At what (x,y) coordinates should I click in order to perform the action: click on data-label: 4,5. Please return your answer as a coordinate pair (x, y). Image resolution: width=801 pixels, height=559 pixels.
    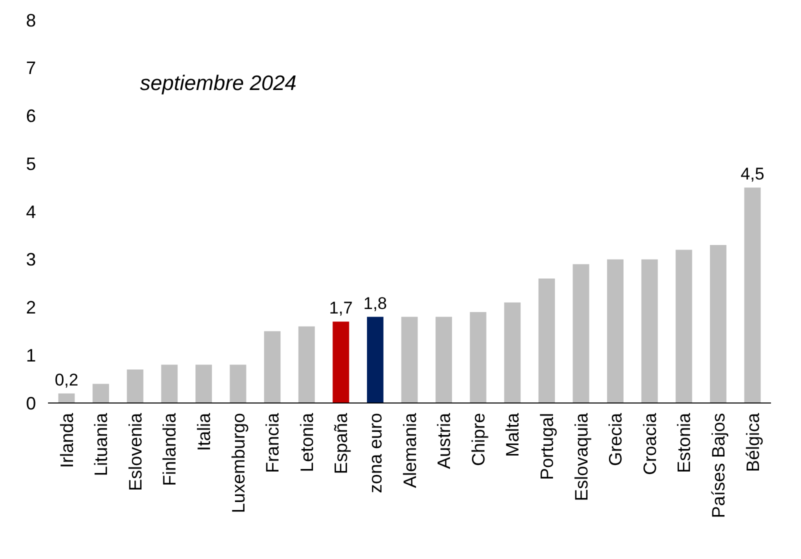
    Looking at the image, I should click on (752, 174).